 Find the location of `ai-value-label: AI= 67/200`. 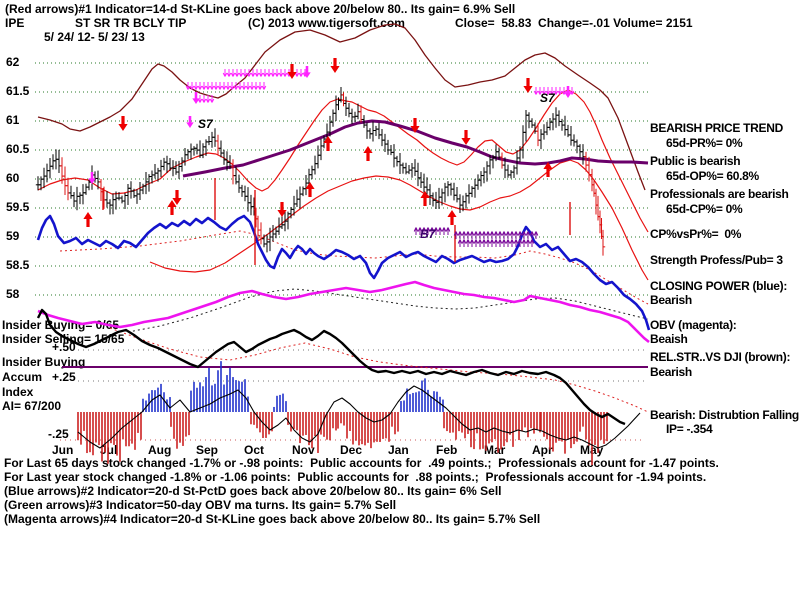

ai-value-label: AI= 67/200 is located at coordinates (32, 406).